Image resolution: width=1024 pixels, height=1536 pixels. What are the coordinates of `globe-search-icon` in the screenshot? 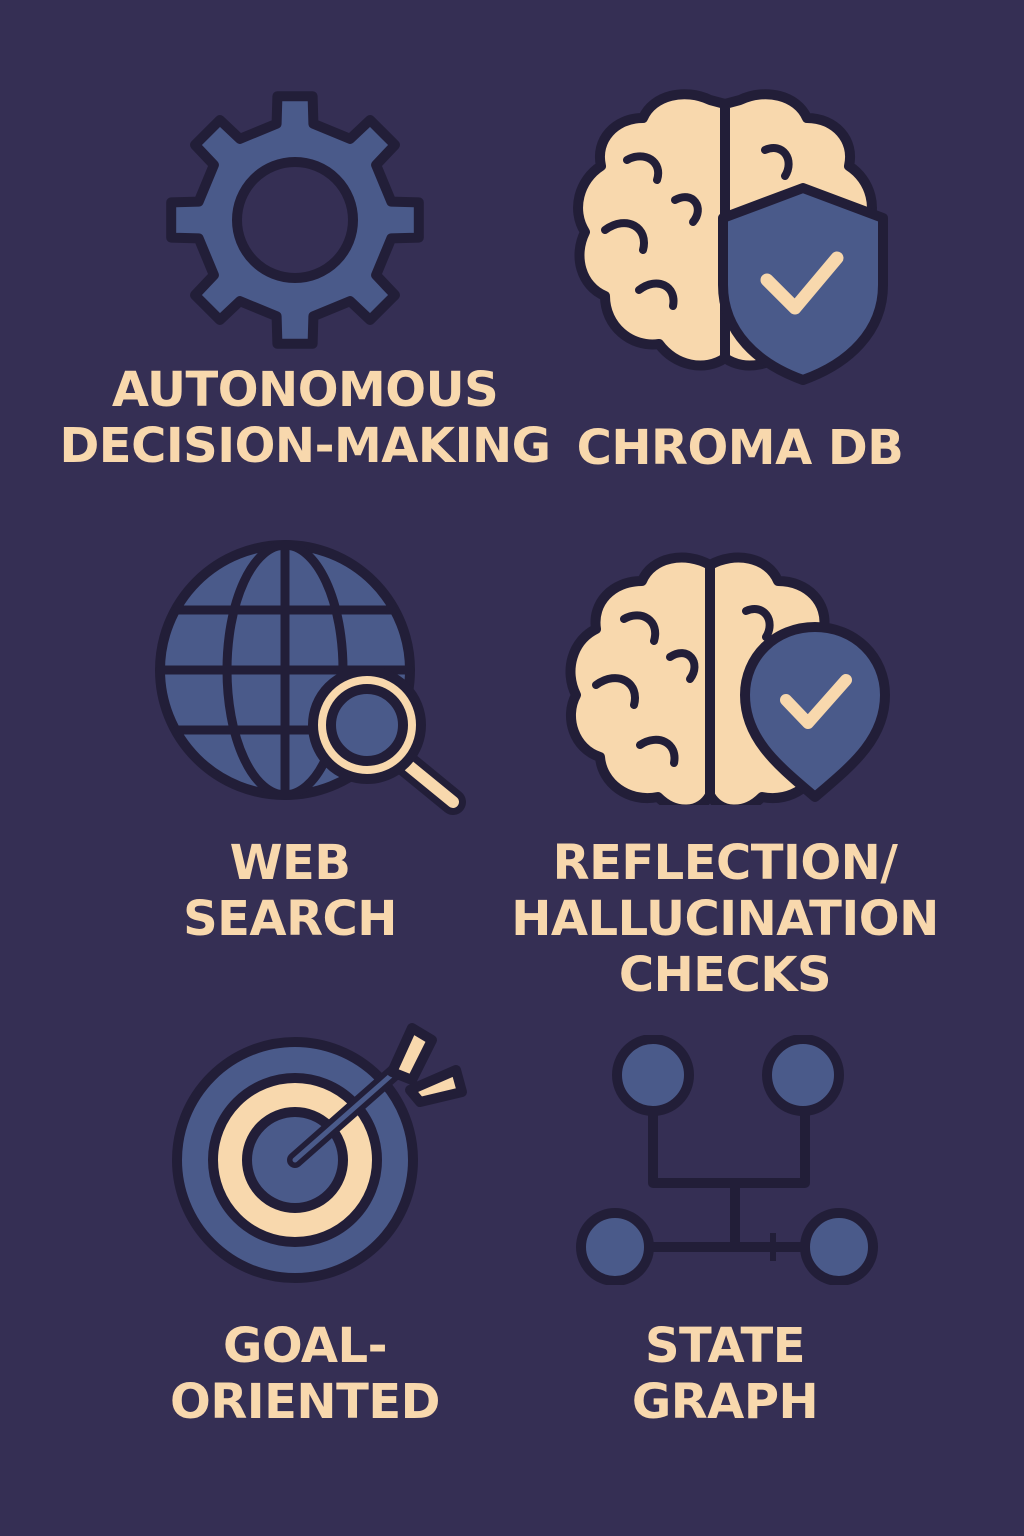 It's located at (312, 680).